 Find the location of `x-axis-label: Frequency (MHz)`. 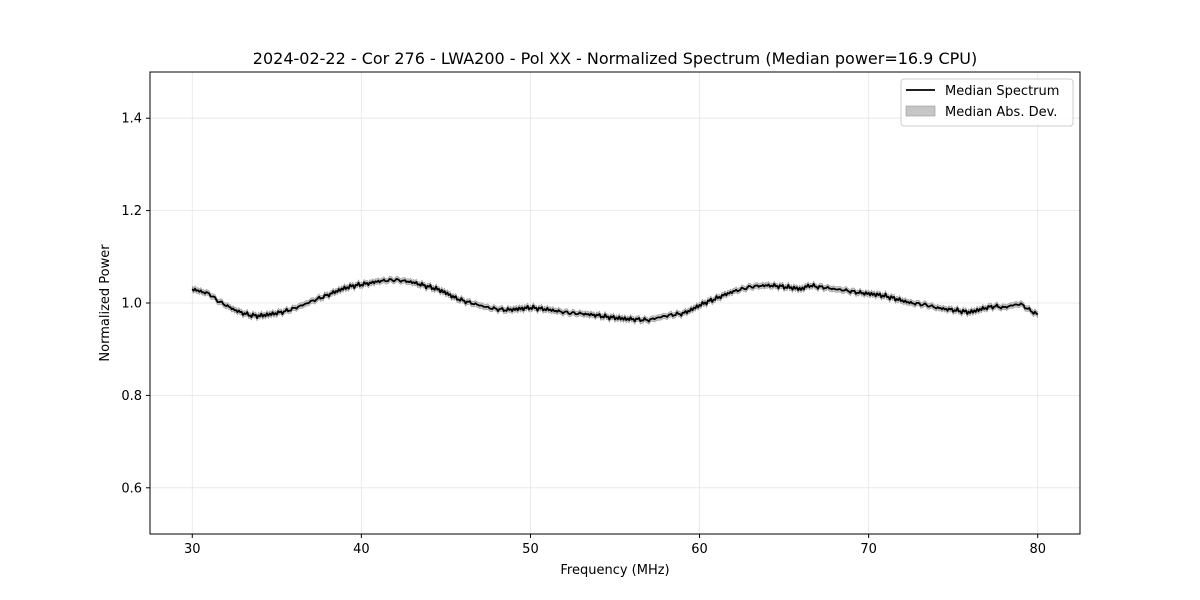

x-axis-label: Frequency (MHz) is located at coordinates (614, 570).